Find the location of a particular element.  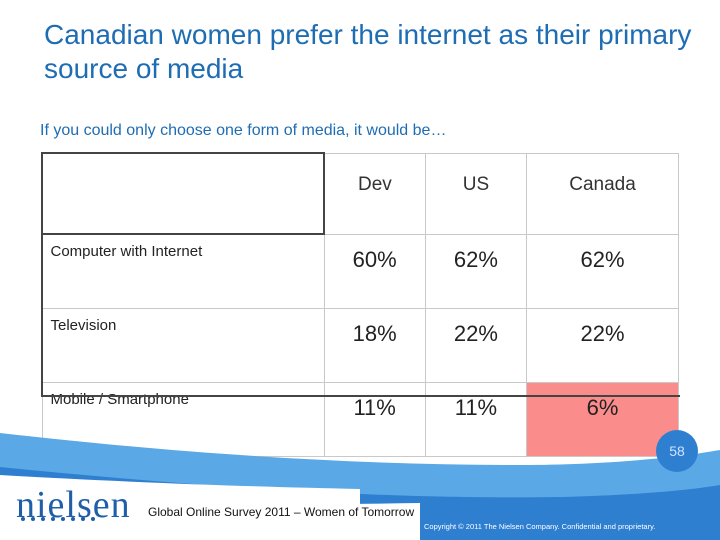

table-row: Computer with Internet 60% 62% 62% is located at coordinates (360, 271).